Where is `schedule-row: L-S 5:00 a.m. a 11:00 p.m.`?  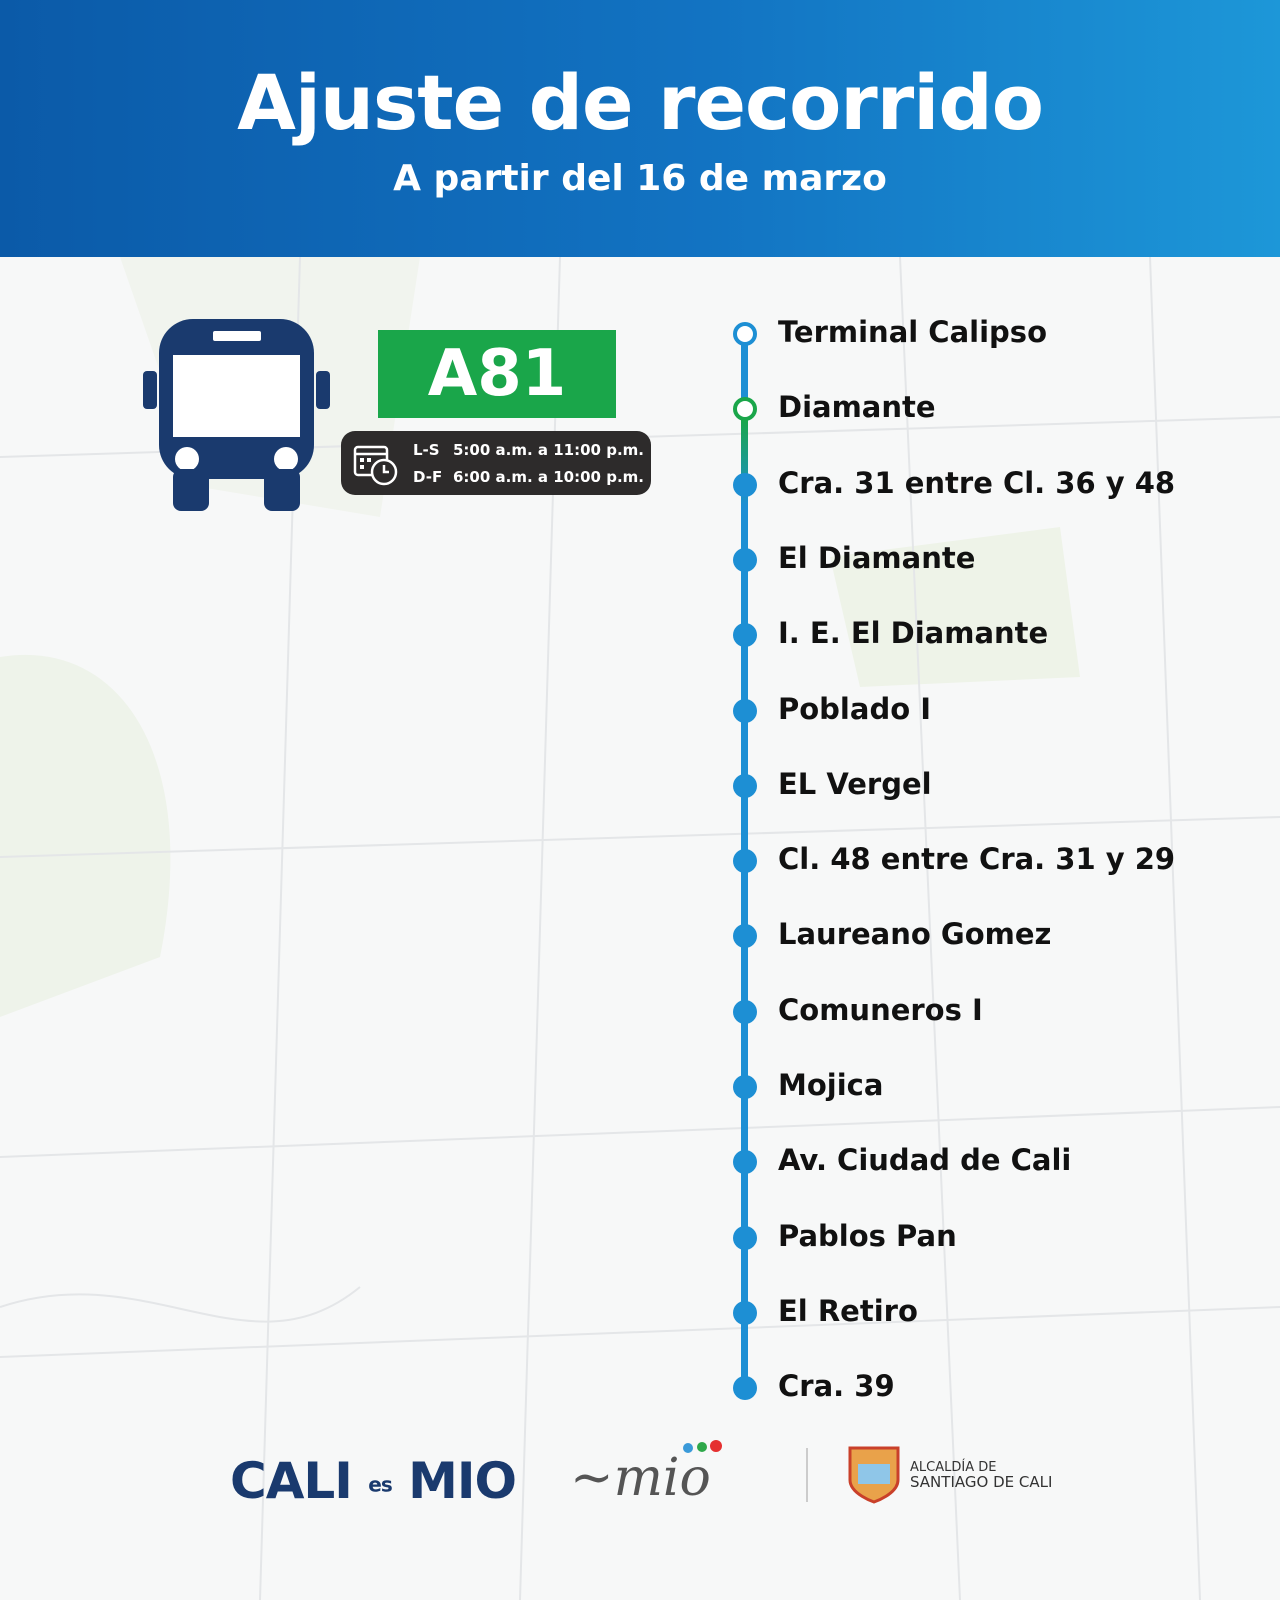
schedule-row: L-S 5:00 a.m. a 11:00 p.m. is located at coordinates (528, 450).